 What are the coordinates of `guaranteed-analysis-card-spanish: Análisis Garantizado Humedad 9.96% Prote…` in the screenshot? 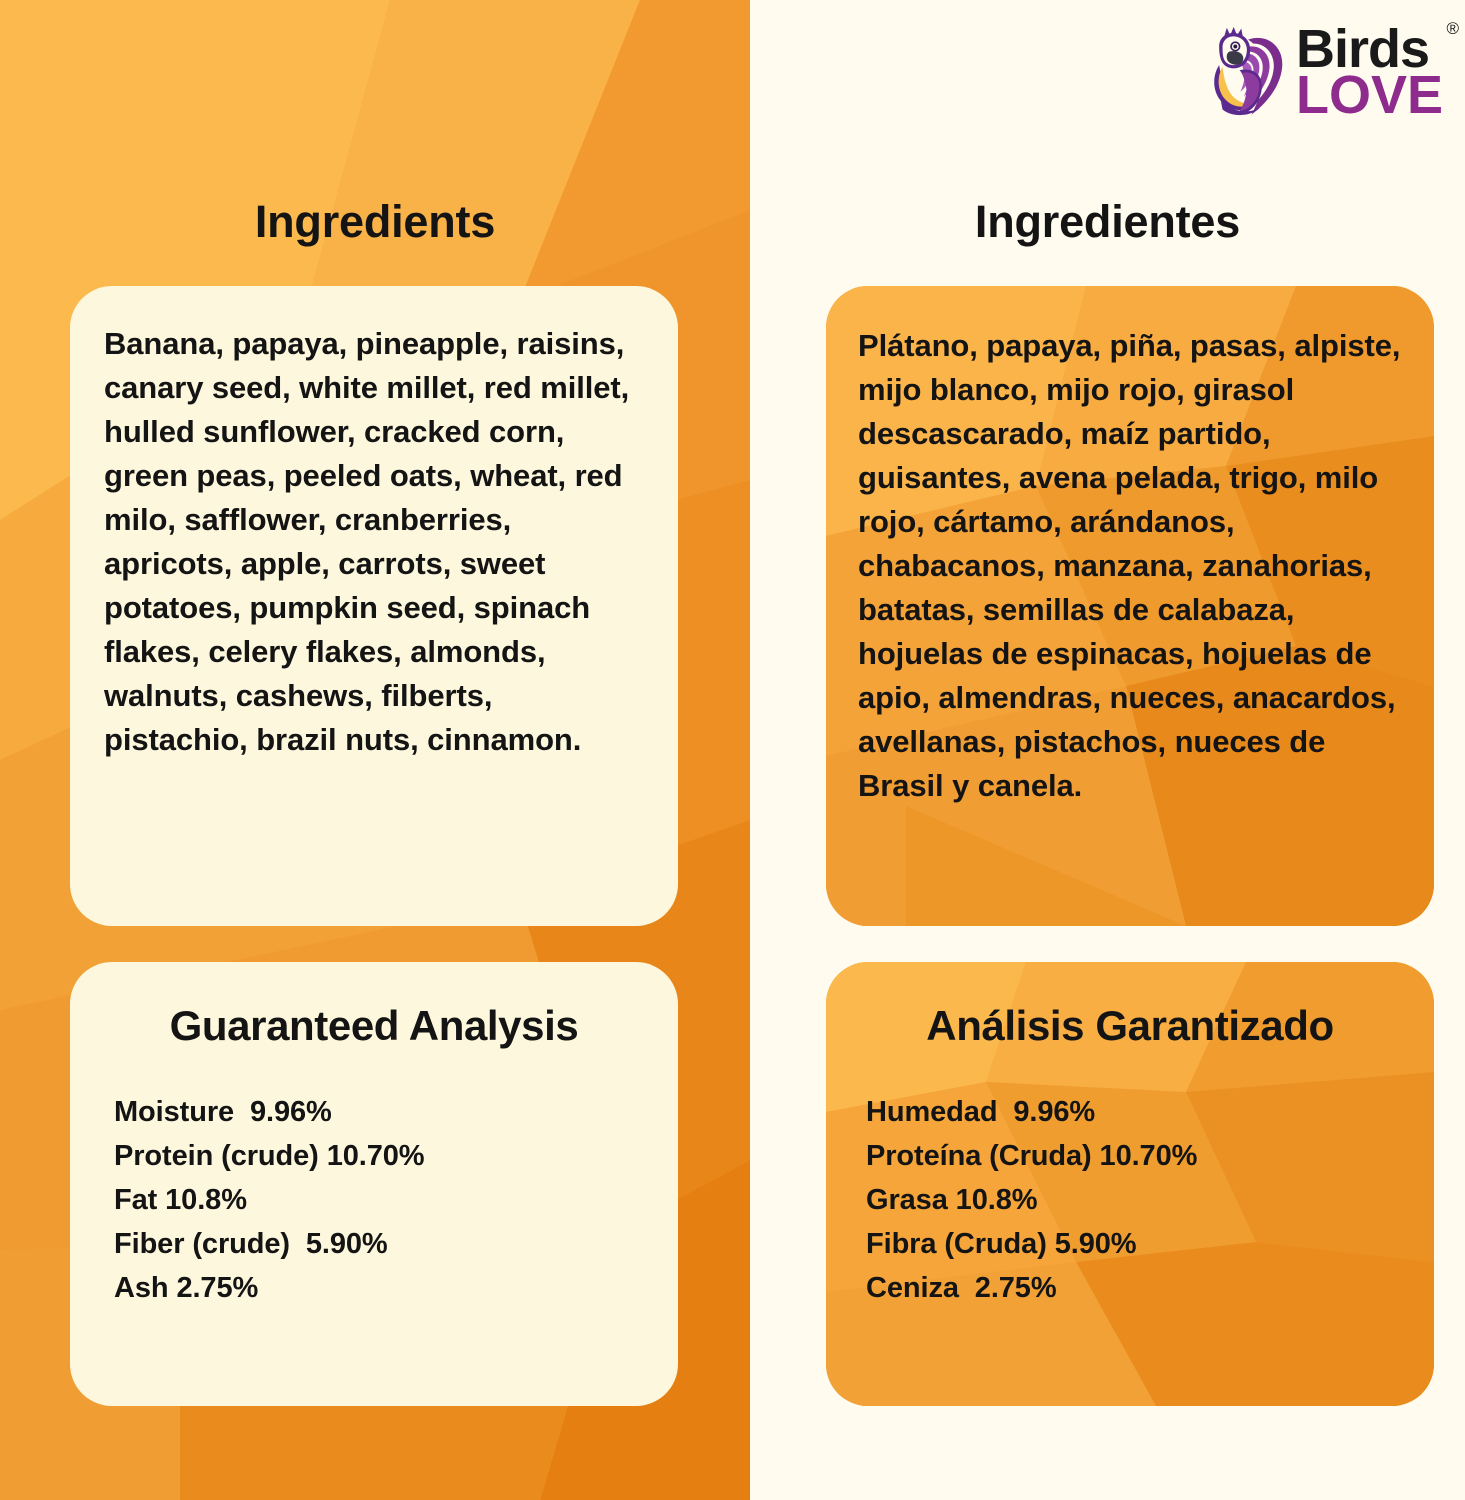 It's located at (1130, 1184).